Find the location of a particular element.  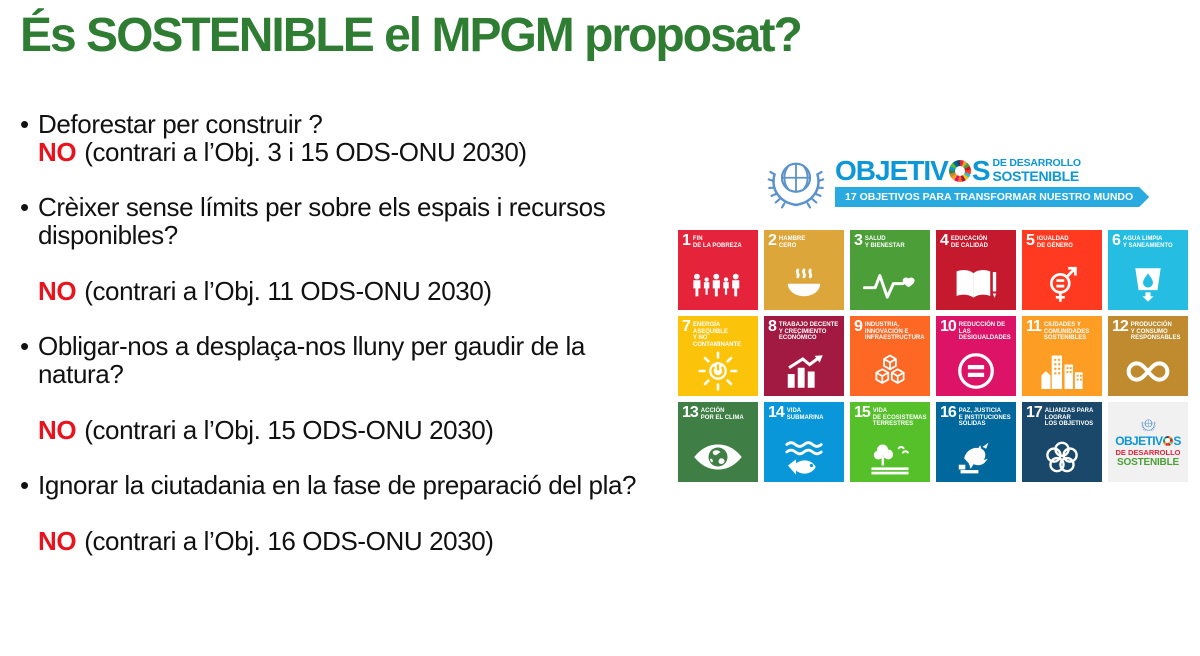

sdg-tile-label: INDUSTRIA, INNOVACIÓN E INFRAESTRUCTURA is located at coordinates (894, 331).